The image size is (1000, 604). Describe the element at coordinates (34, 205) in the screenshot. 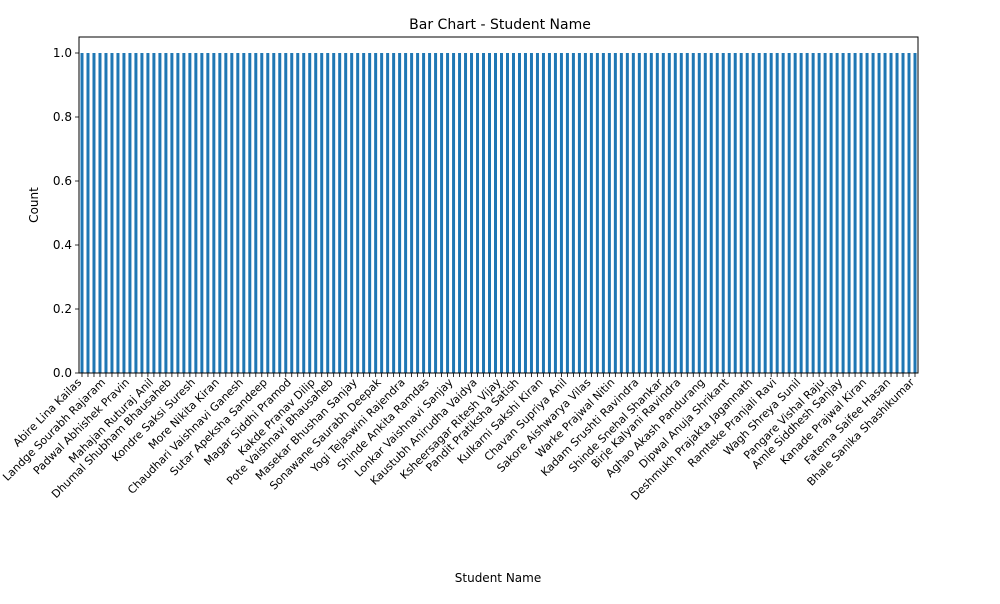

I see `y-axis-label: Count` at that location.